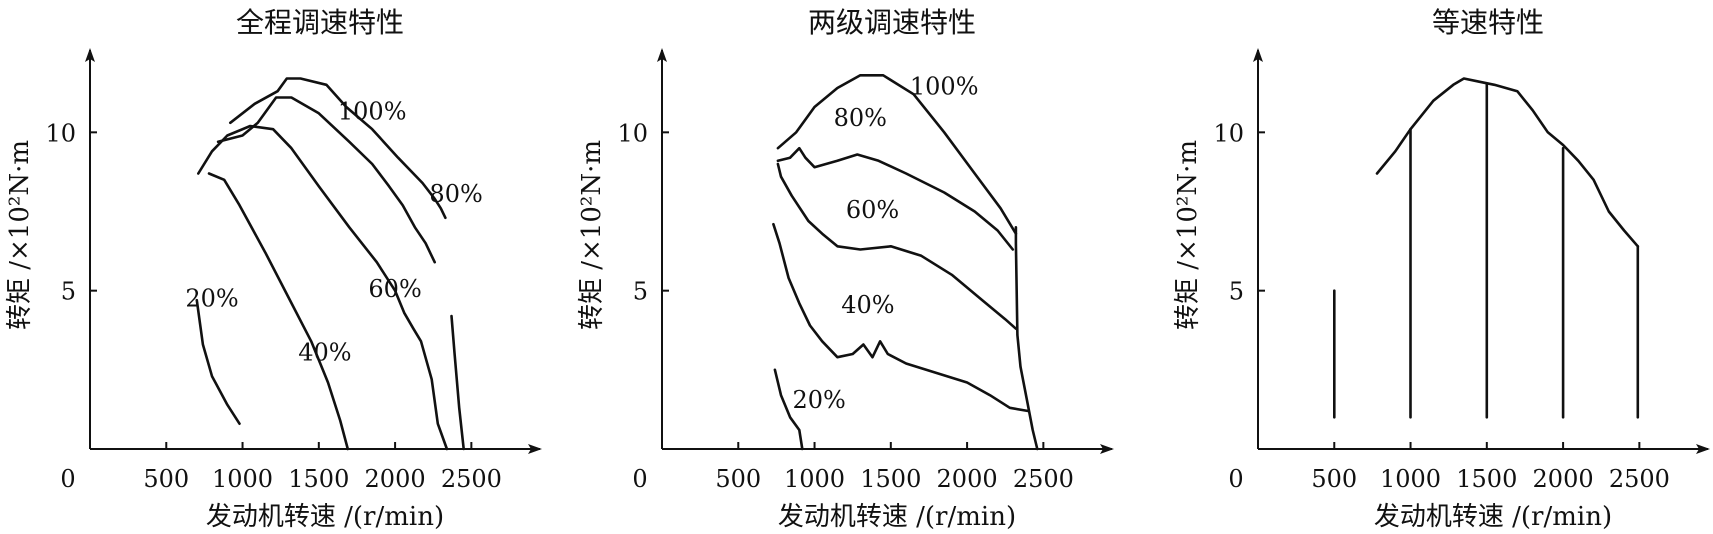  Describe the element at coordinates (1488, 22) in the screenshot. I see `chart-title: 等速特性` at that location.